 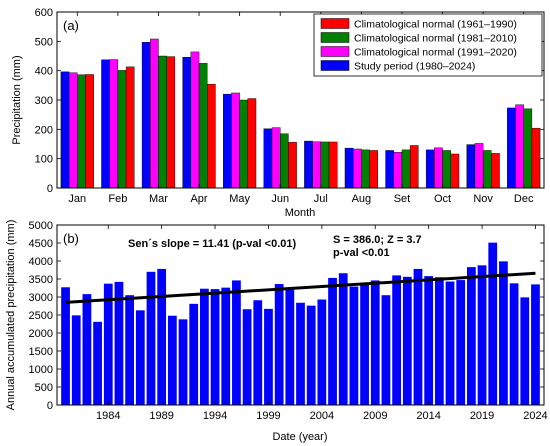 What do you see at coordinates (311, 355) in the screenshot?
I see `bar-2003` at bounding box center [311, 355].